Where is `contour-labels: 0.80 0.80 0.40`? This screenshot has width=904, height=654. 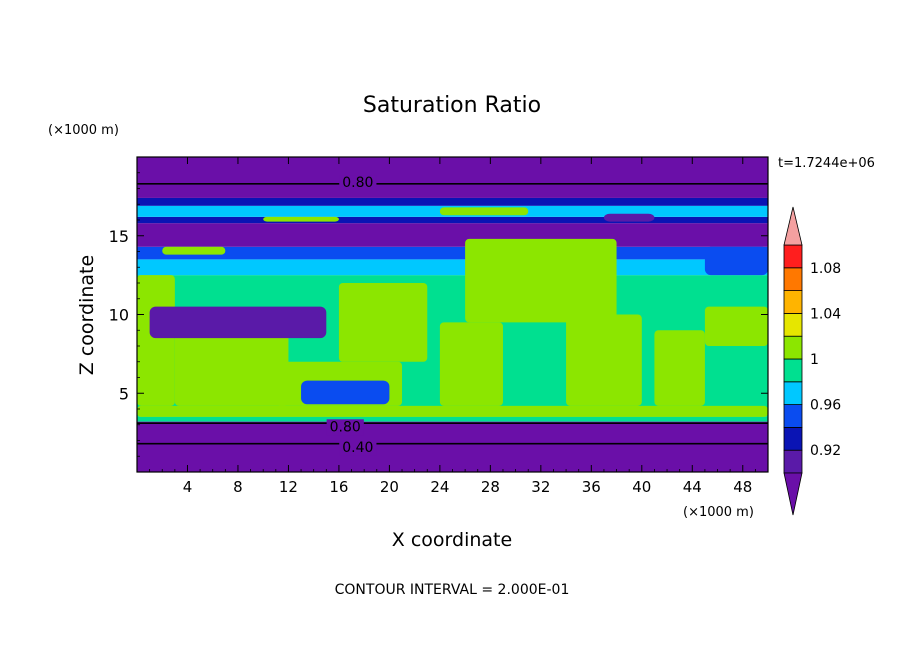 contour-labels: 0.80 0.80 0.40 is located at coordinates (351, 315).